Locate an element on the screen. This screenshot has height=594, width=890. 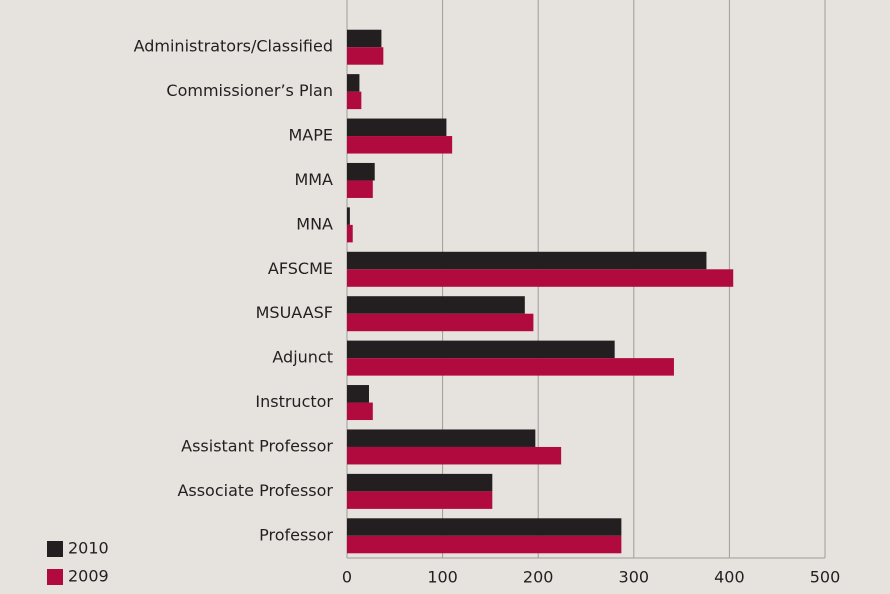
y-tick-label: Adjunct is located at coordinates (302, 357).